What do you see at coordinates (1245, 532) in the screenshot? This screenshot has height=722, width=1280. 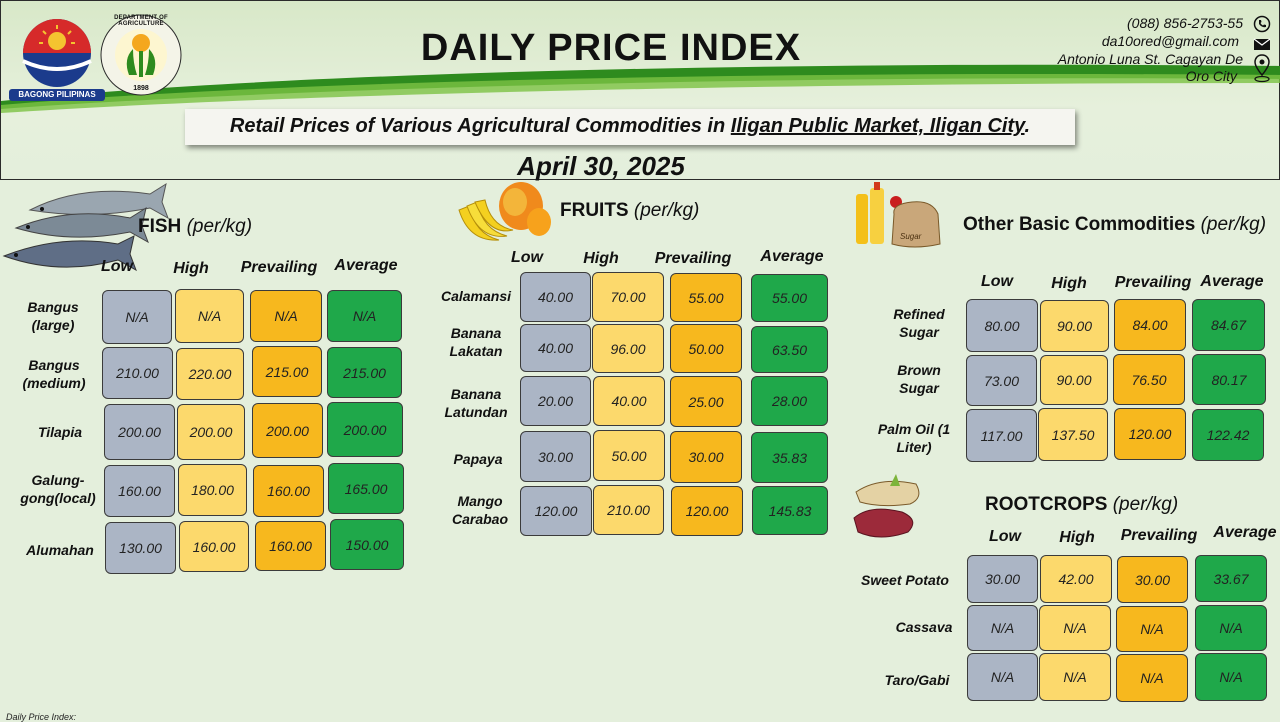 I see `rootcrops-col-average: Average` at bounding box center [1245, 532].